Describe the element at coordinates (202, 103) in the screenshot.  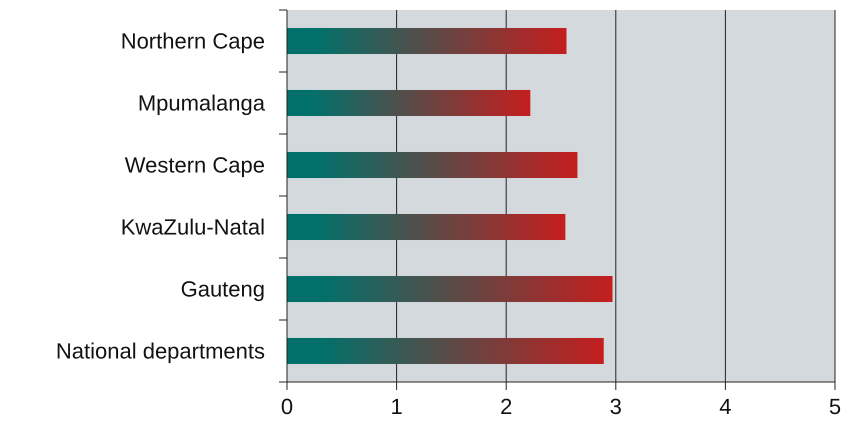
I see `y-tick-label: Mpumalanga` at that location.